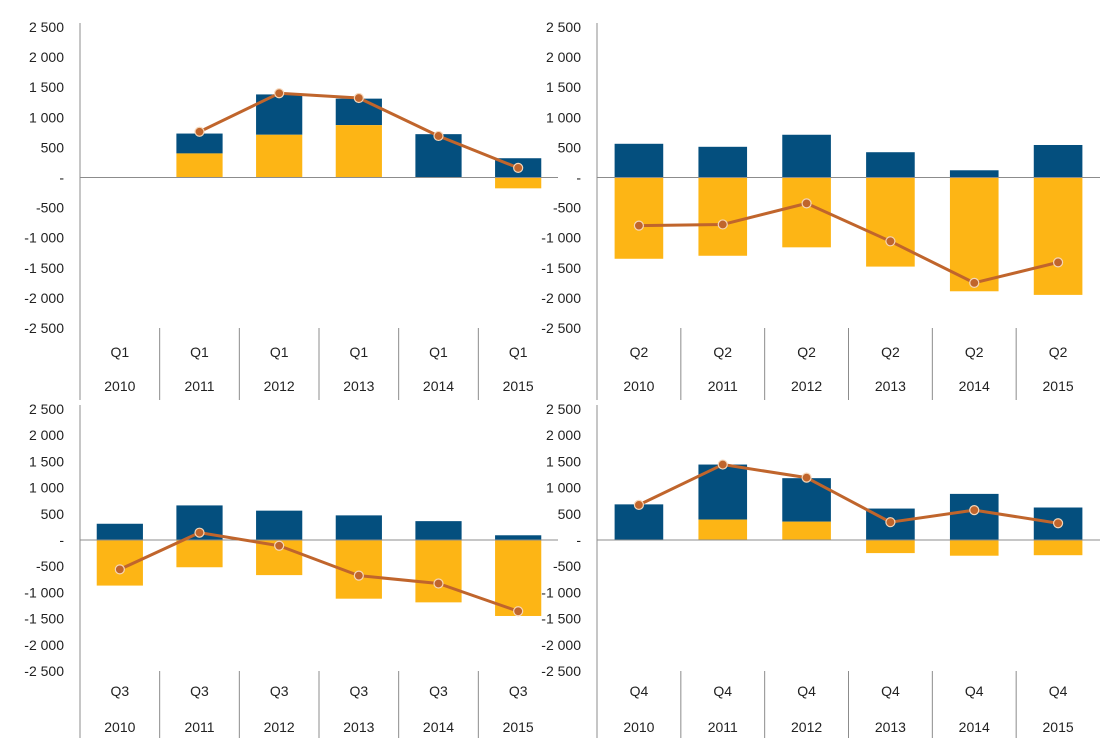 The width and height of the screenshot is (1108, 743). I want to click on bar-dark-2010, so click(119, 531).